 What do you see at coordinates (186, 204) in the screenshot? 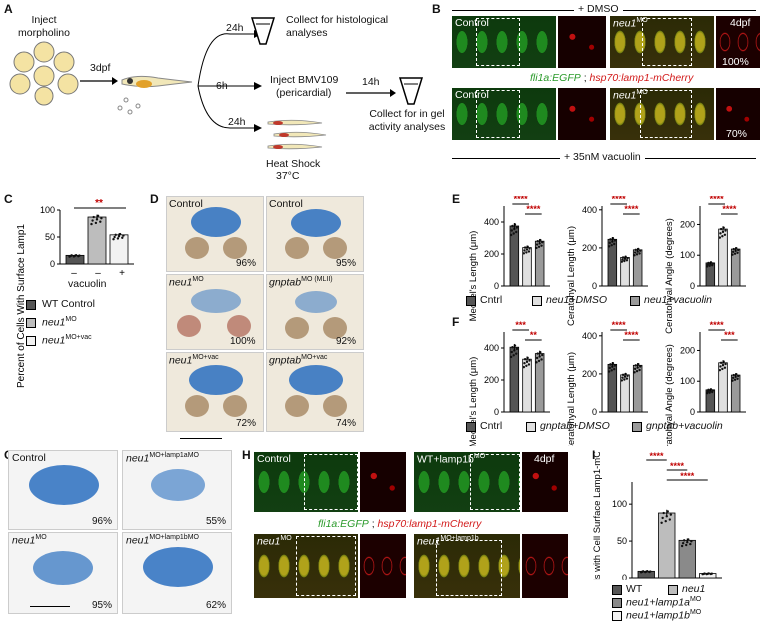
I see `d-label-0: Control` at bounding box center [186, 204].